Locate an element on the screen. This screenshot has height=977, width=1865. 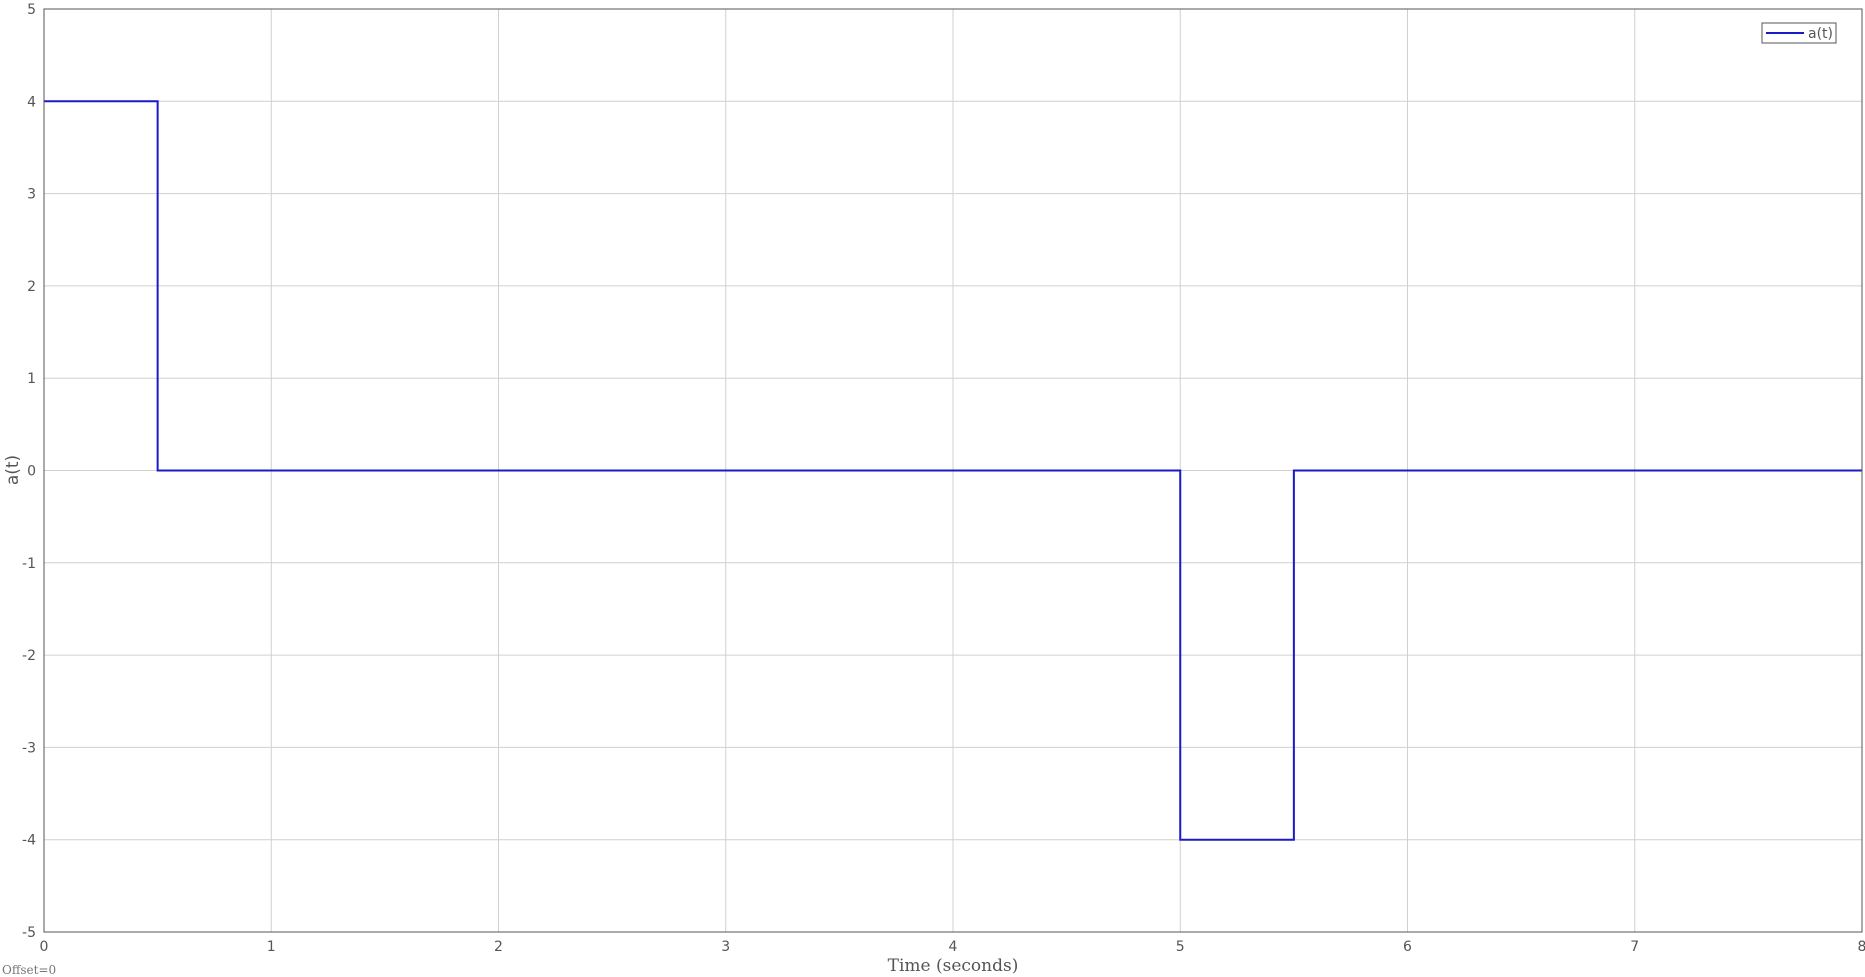
x-tick-label: 1 is located at coordinates (271, 947).